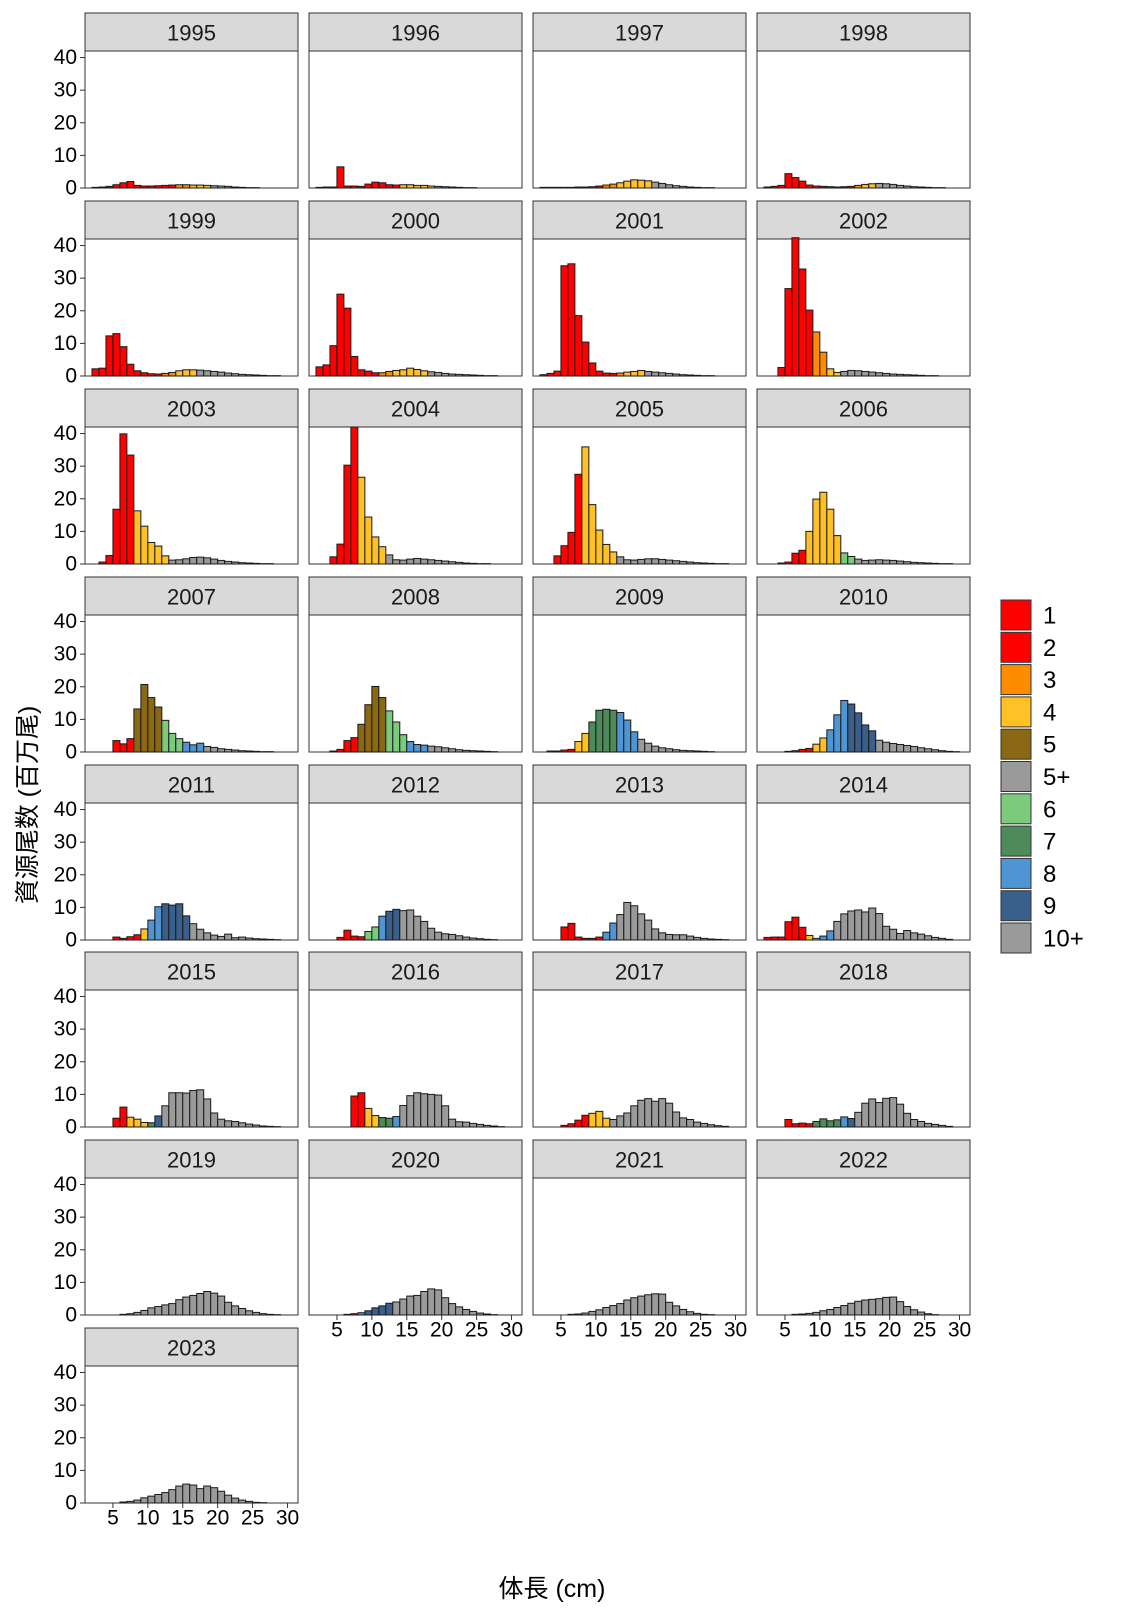 Image resolution: width=1124 pixels, height=1609 pixels. What do you see at coordinates (613, 731) in the screenshot?
I see `bar-2009-12.5` at bounding box center [613, 731].